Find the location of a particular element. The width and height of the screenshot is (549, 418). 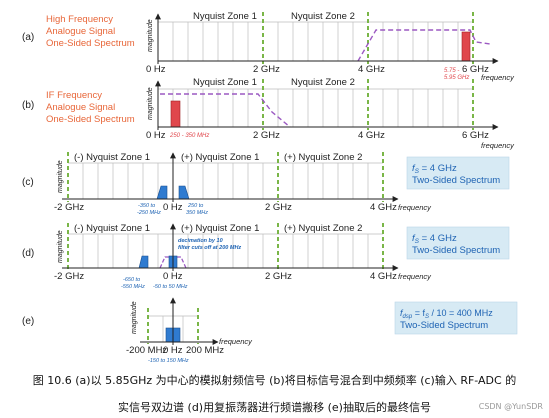

panel-a-nyquist-boundaries is located at coordinates (368, 38).